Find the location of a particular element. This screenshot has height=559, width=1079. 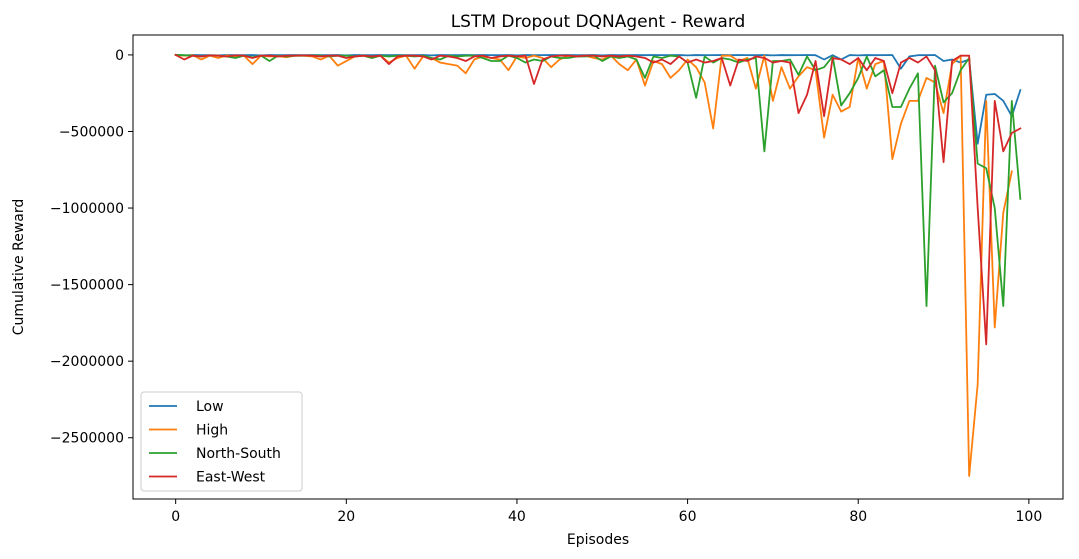

legend-label-low: Low is located at coordinates (210, 407).